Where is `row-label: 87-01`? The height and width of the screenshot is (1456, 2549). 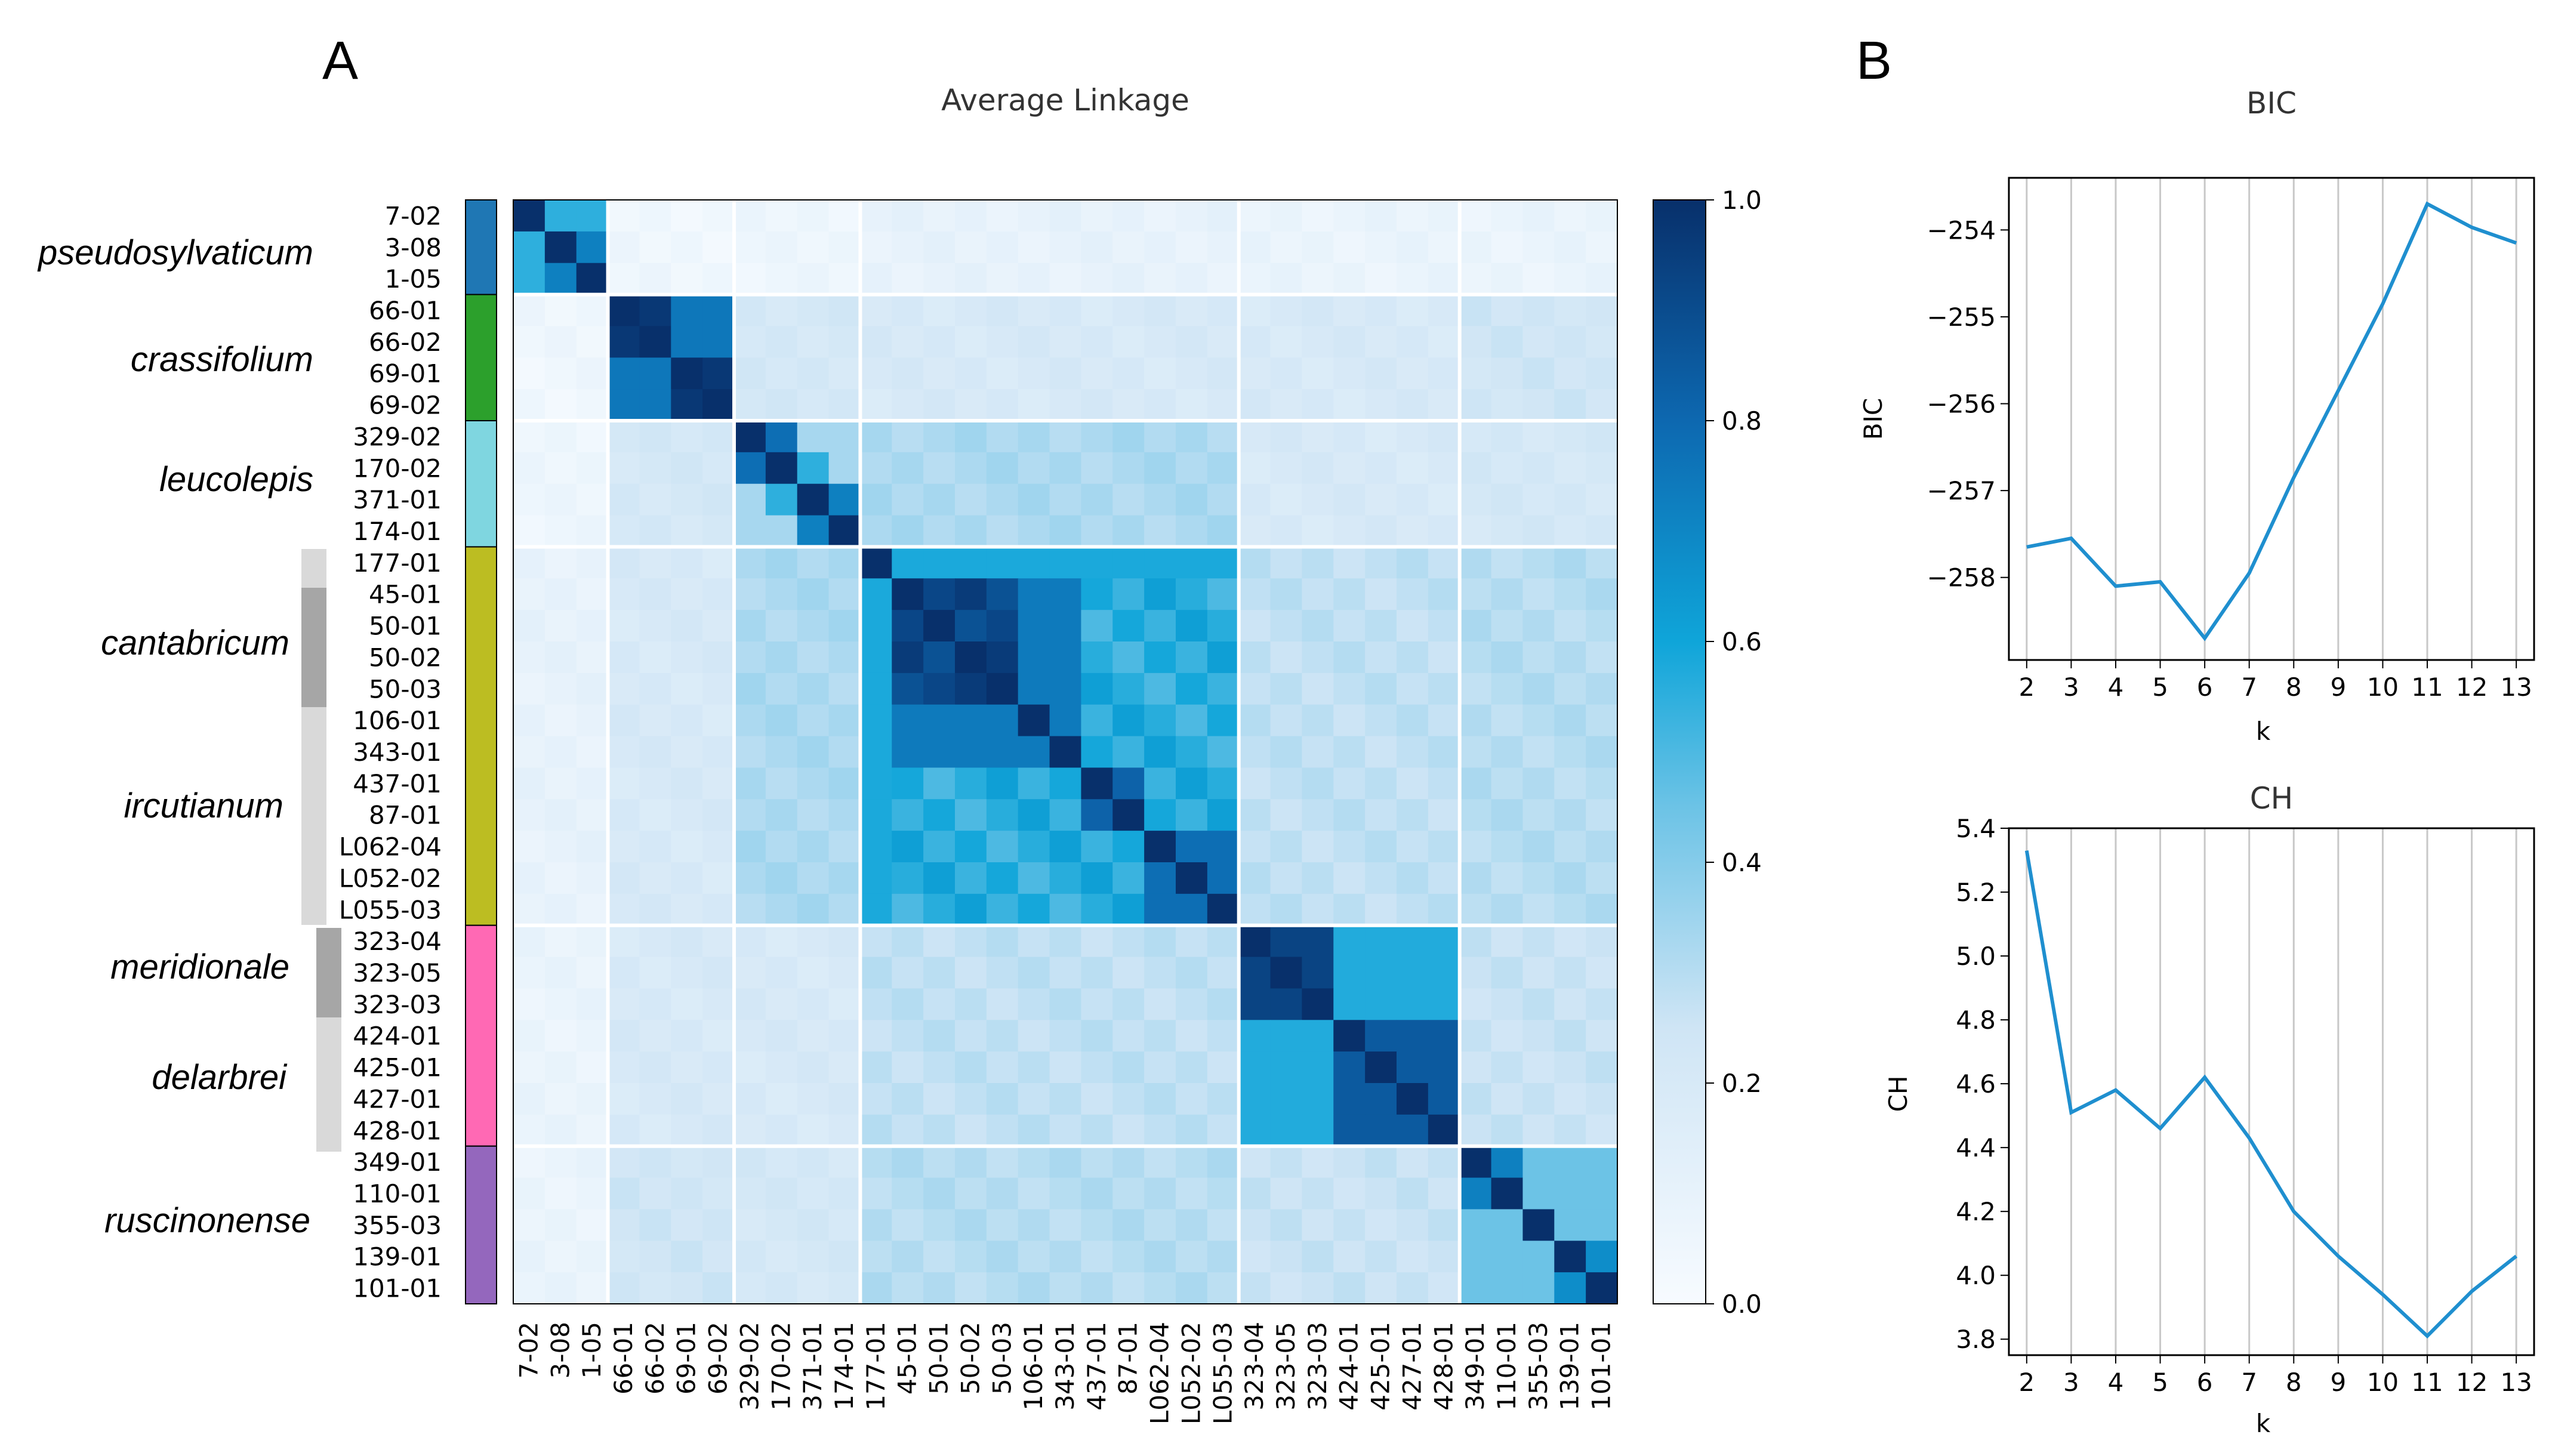 row-label: 87-01 is located at coordinates (405, 816).